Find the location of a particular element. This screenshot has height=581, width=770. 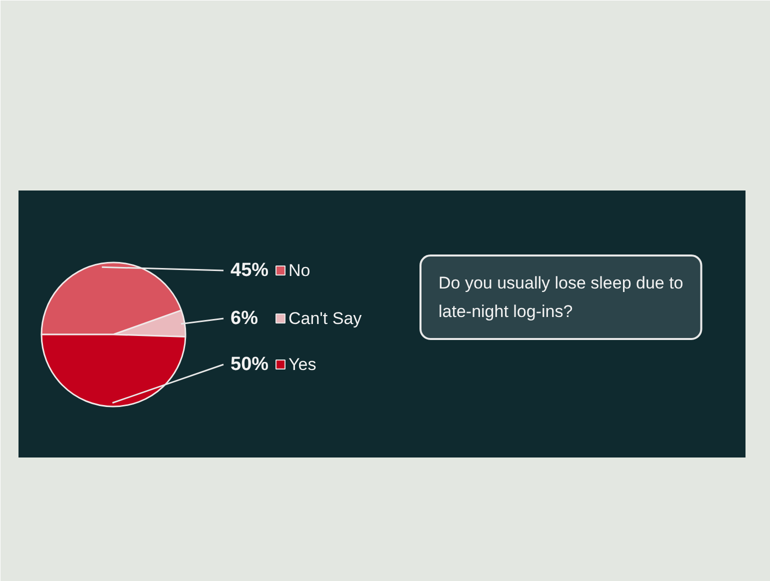

data-label: 45% is located at coordinates (249, 270).